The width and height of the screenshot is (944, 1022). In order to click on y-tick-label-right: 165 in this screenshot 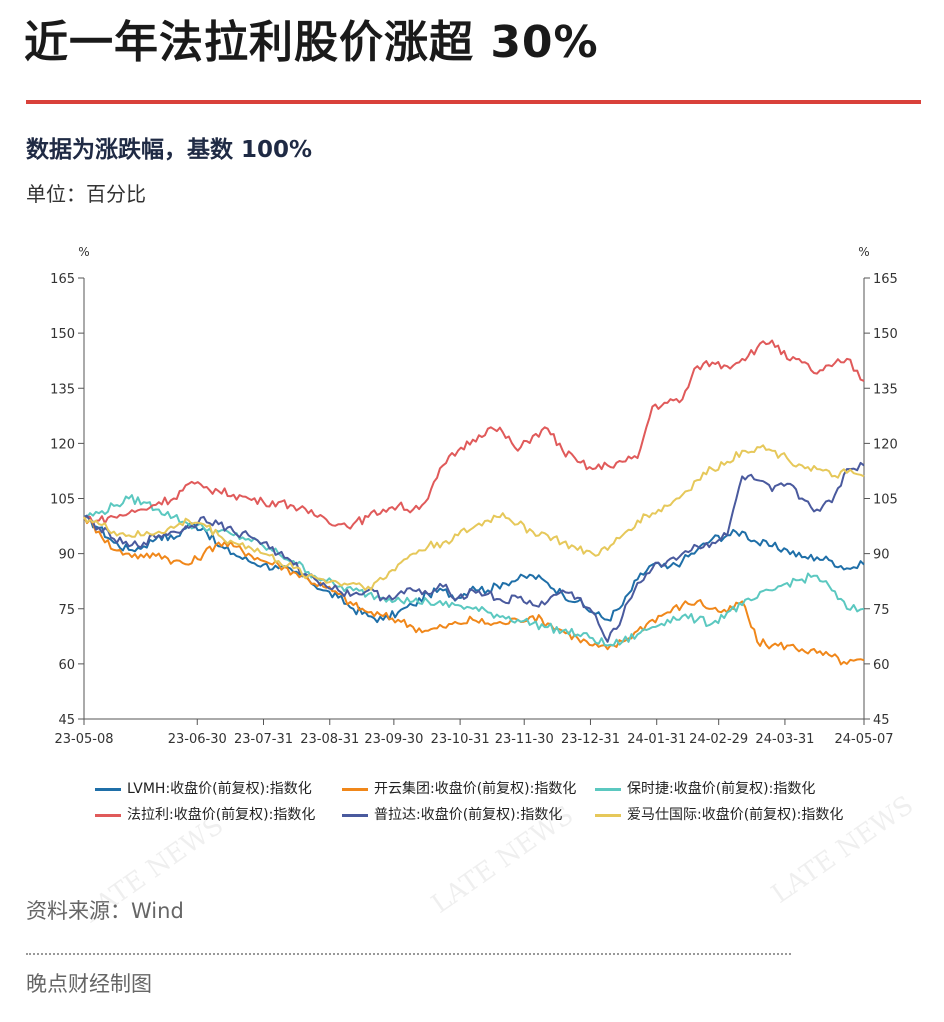, I will do `click(885, 279)`.